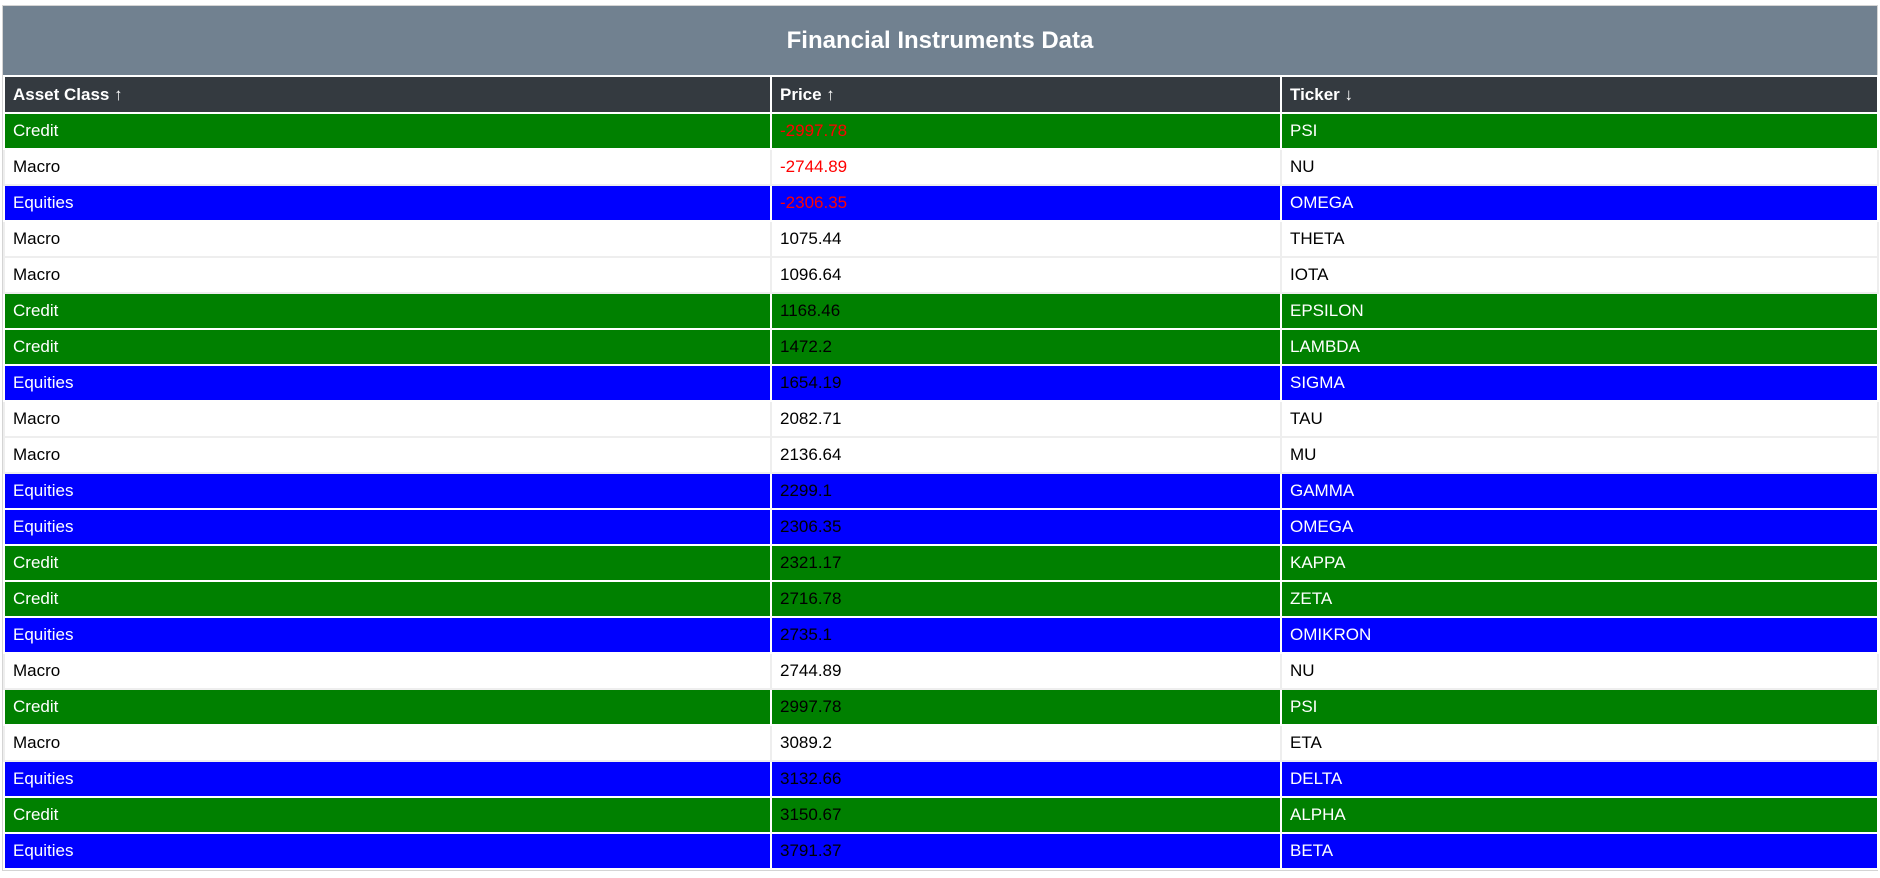 The image size is (1880, 878). I want to click on cell-price: 1168.46, so click(1026, 311).